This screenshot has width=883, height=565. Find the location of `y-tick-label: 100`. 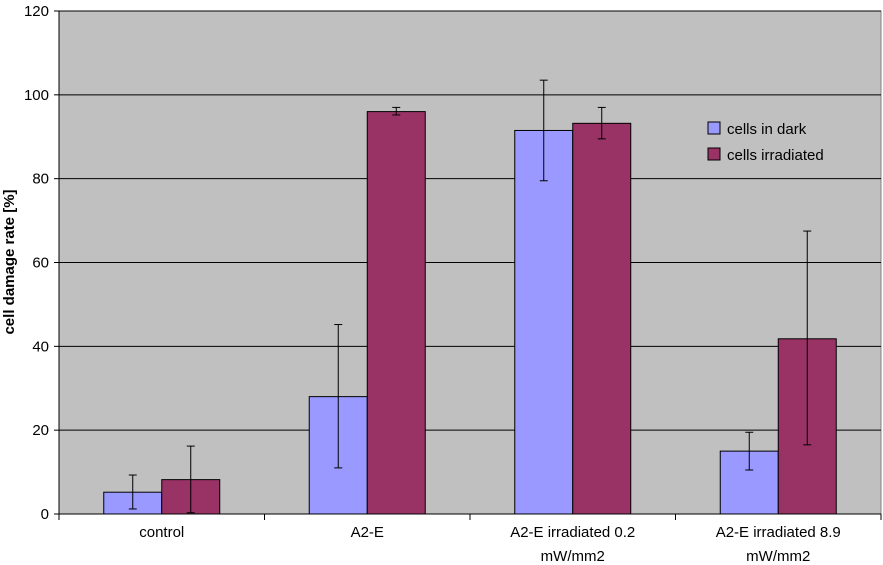

y-tick-label: 100 is located at coordinates (36, 95).